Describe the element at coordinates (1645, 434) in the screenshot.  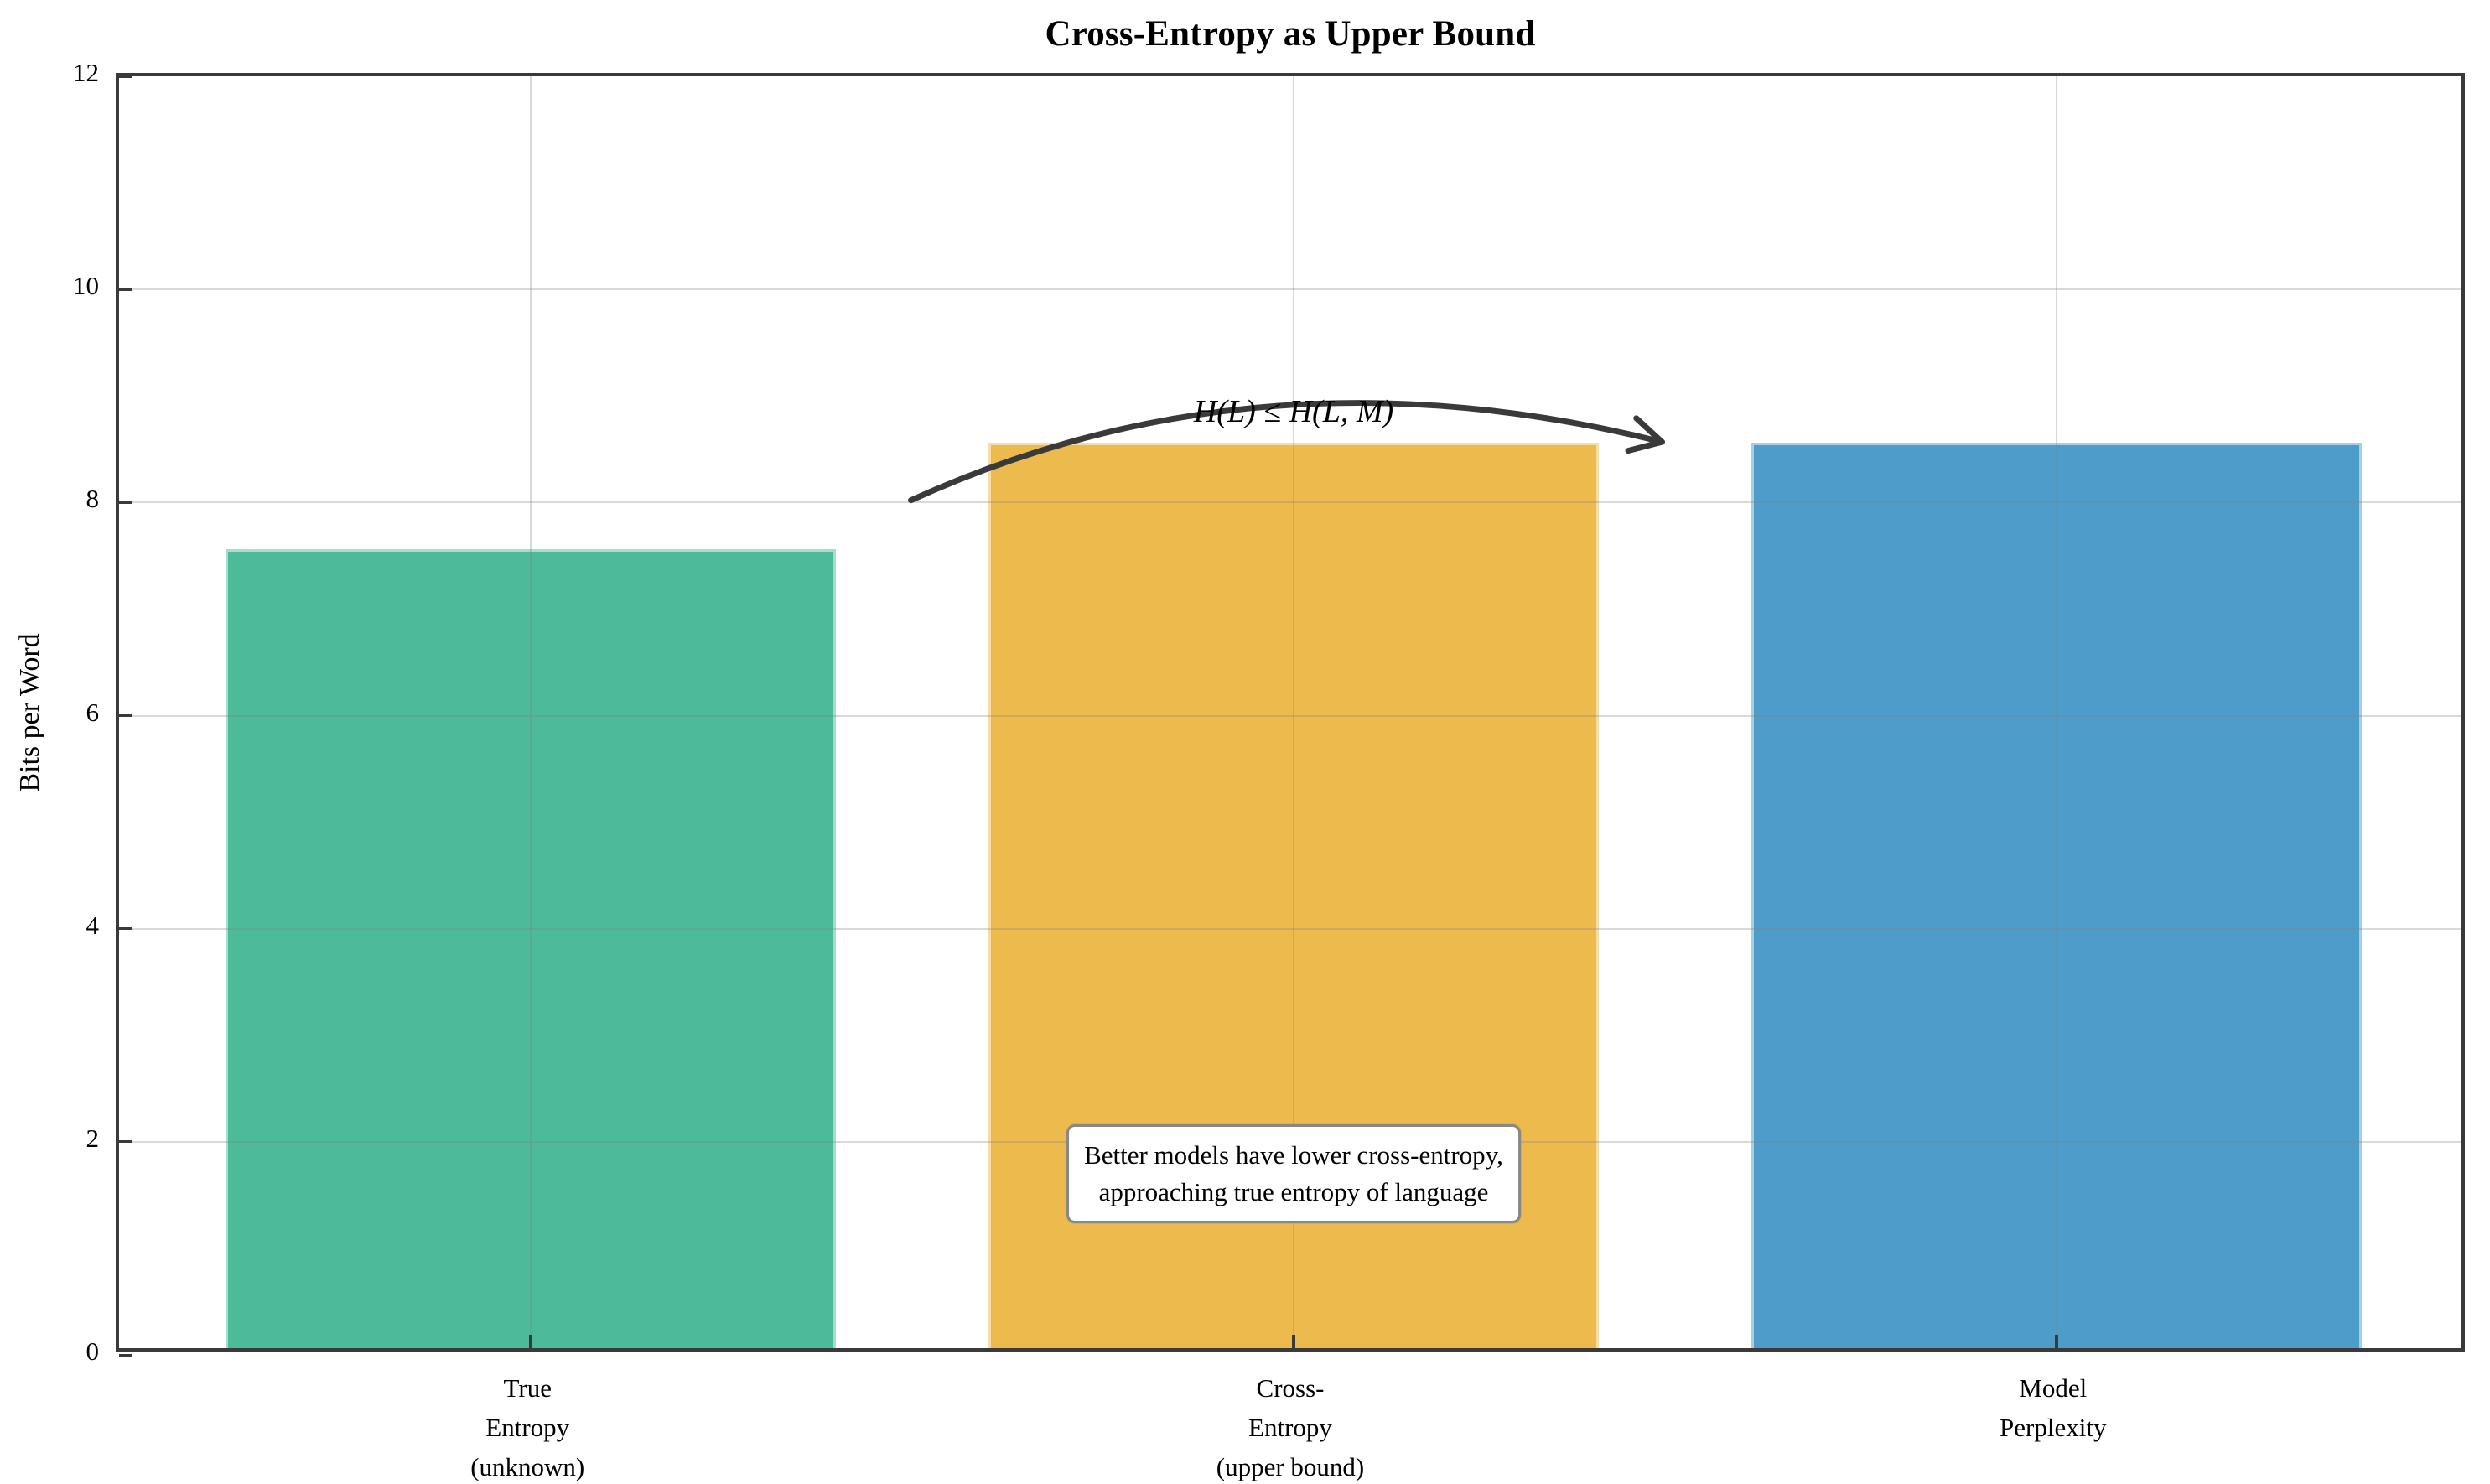
I see `arrow-head` at that location.